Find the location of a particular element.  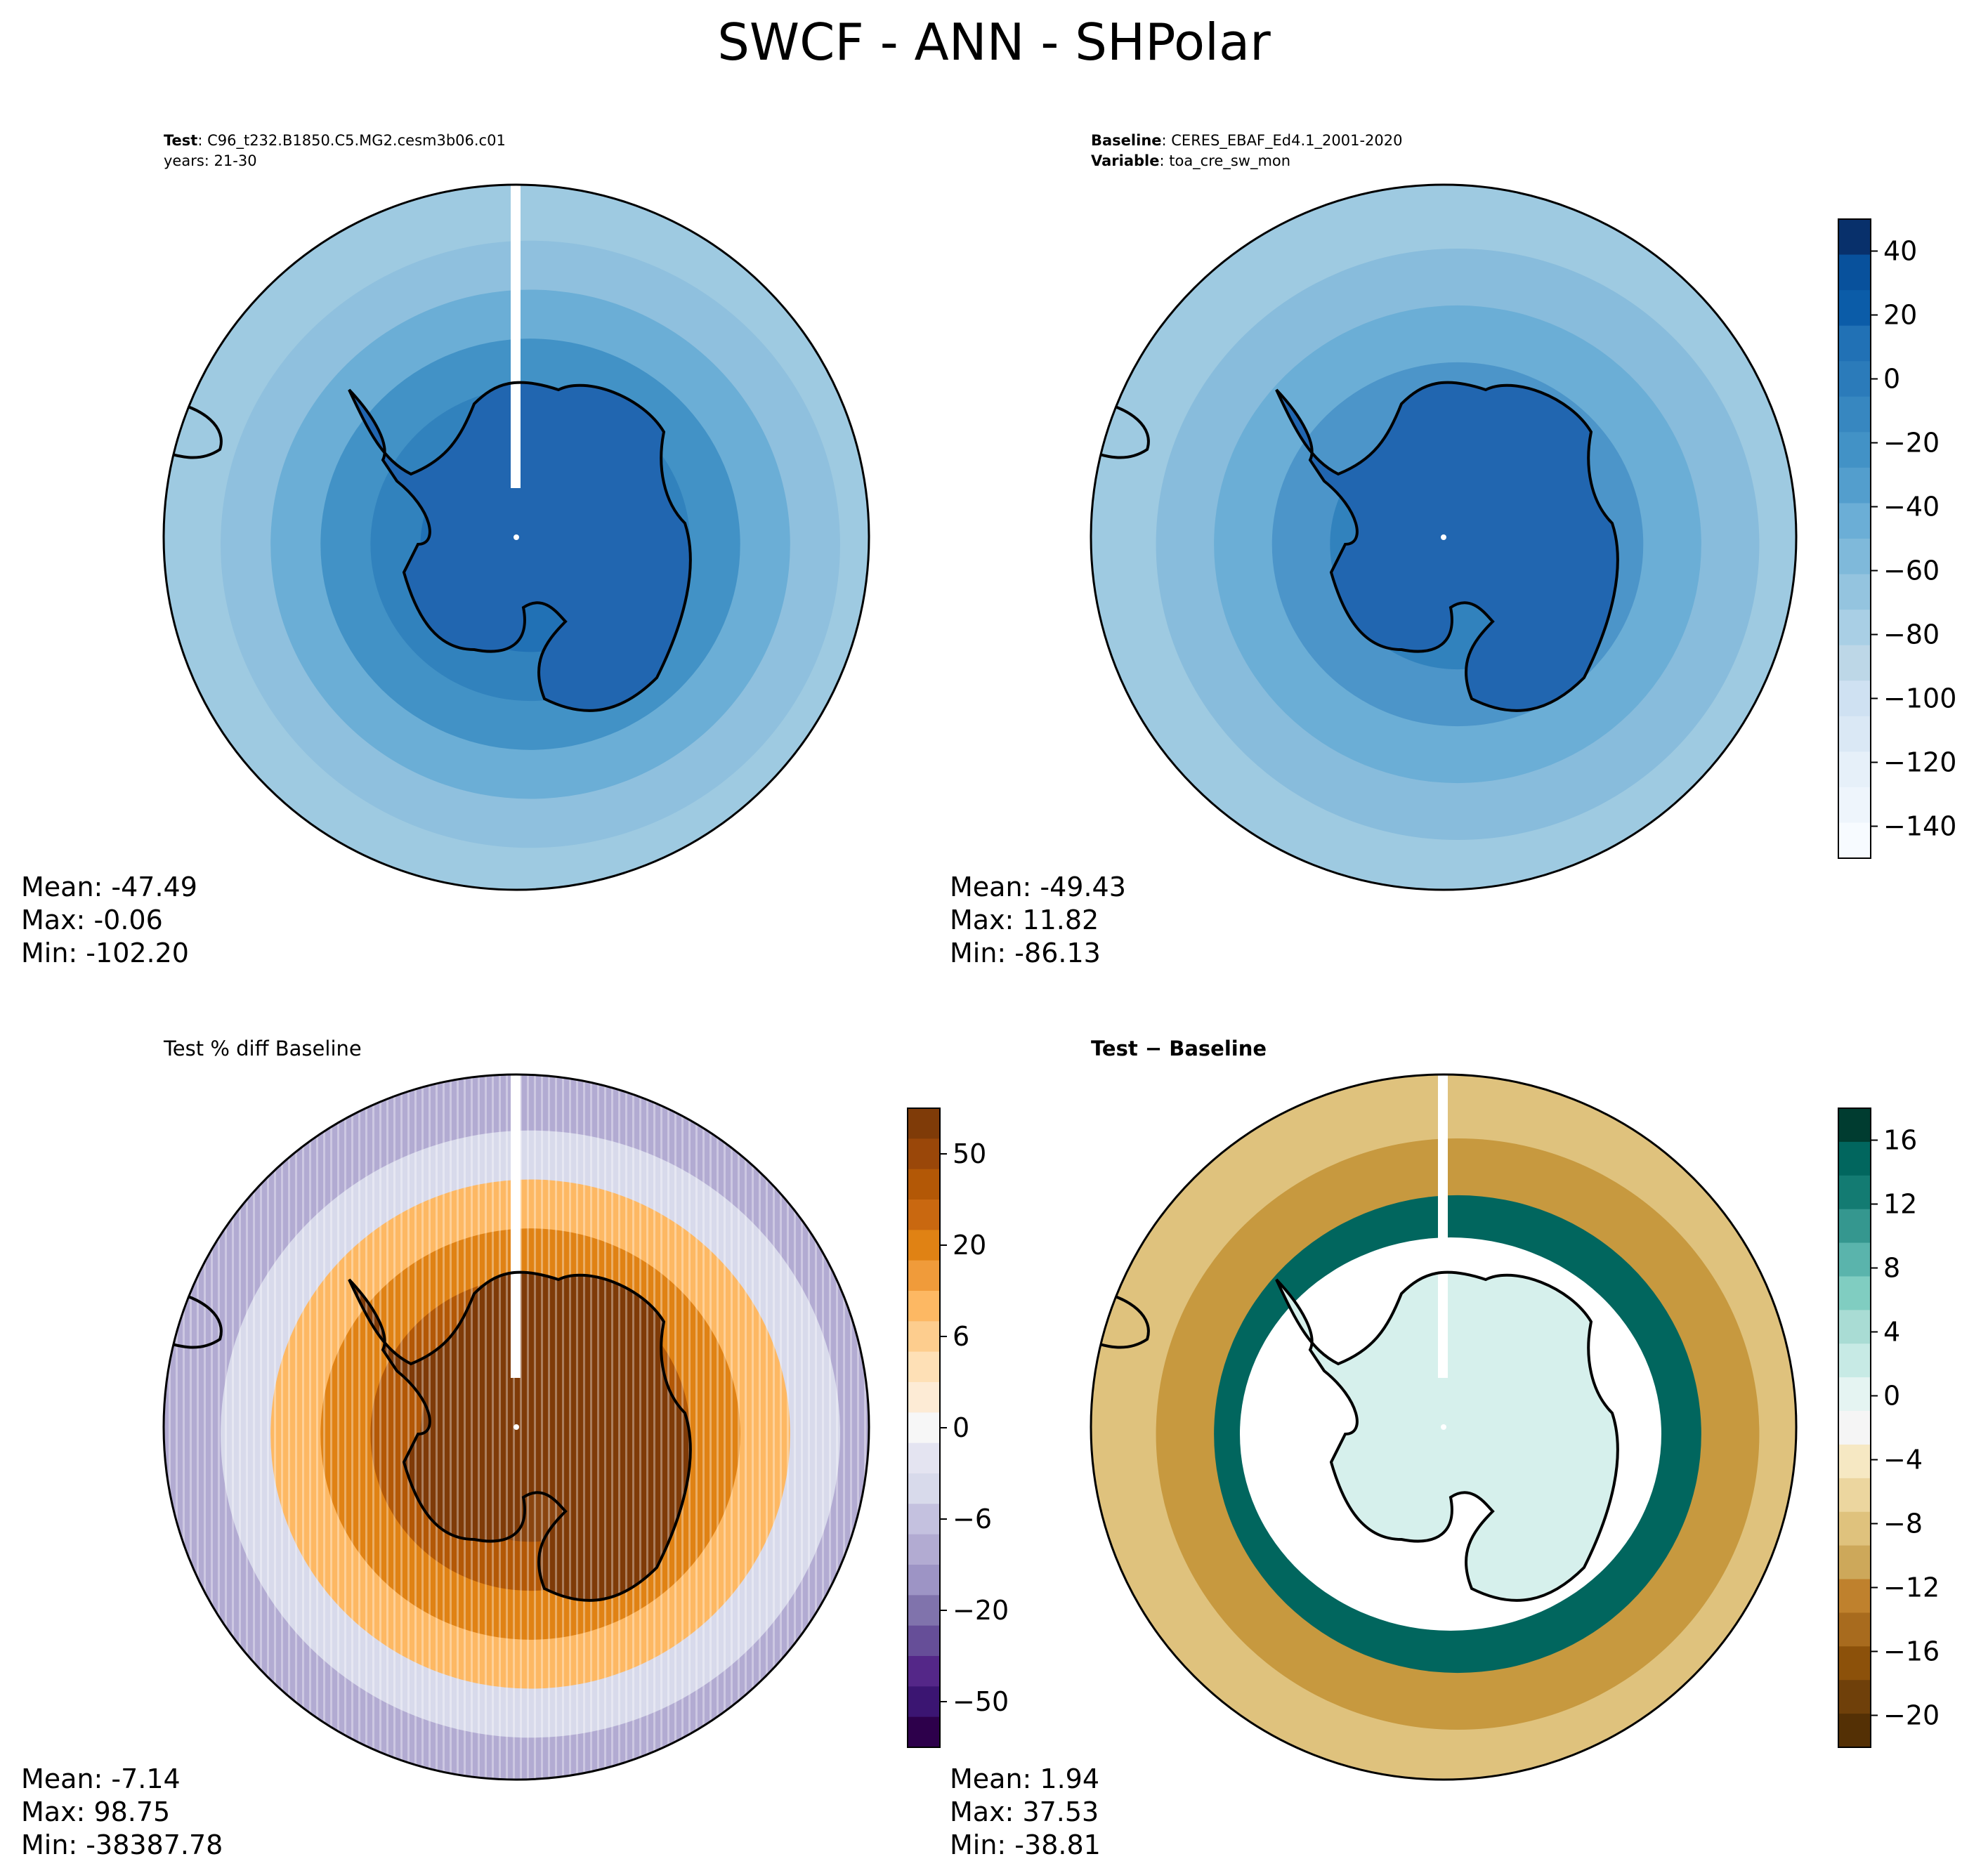

test-map is located at coordinates (516, 537).